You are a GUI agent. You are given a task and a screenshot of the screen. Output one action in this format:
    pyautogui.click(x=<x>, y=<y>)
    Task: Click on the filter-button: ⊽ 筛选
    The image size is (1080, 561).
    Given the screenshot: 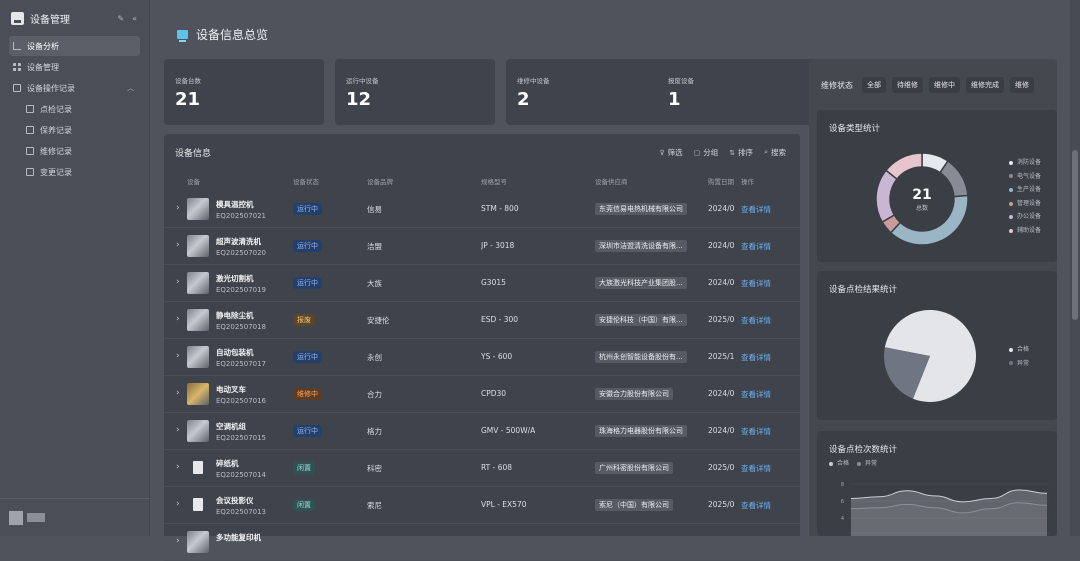 What is the action you would take?
    pyautogui.click(x=671, y=152)
    